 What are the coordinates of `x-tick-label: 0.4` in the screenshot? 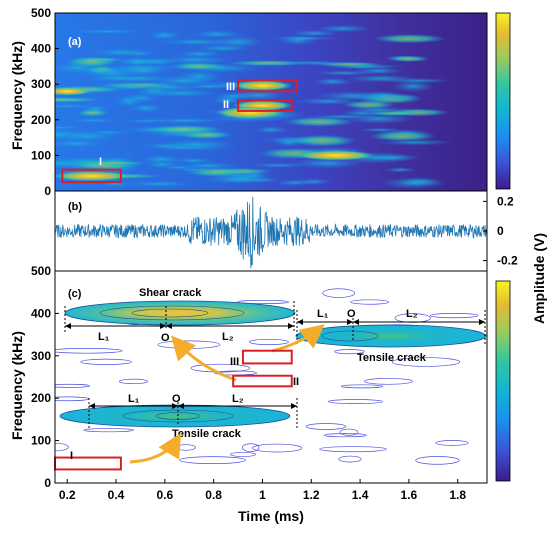 It's located at (116, 495).